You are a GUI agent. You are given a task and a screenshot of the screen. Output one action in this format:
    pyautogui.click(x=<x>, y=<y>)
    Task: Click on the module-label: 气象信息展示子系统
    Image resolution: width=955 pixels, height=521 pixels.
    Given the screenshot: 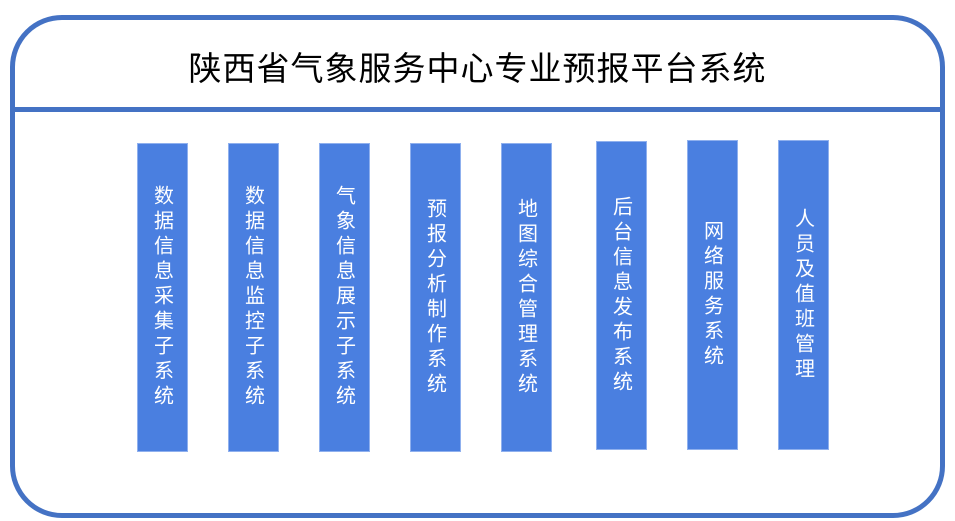 What is the action you would take?
    pyautogui.click(x=344, y=297)
    